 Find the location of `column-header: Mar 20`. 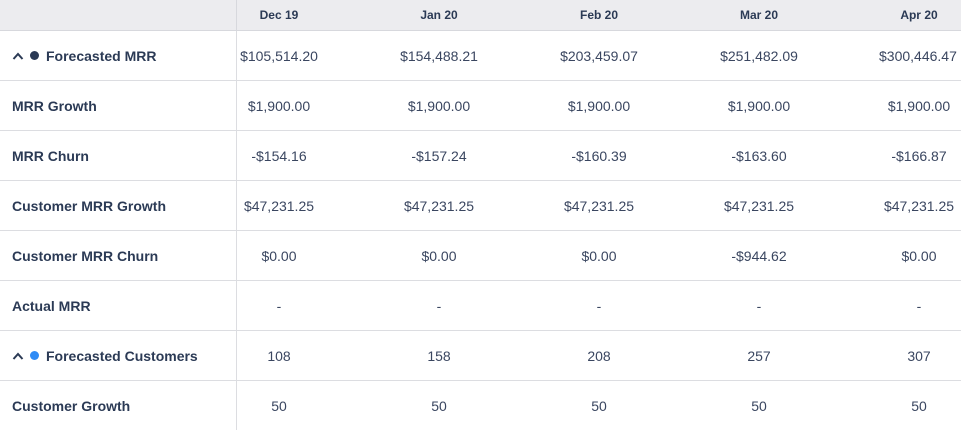

column-header: Mar 20 is located at coordinates (759, 15).